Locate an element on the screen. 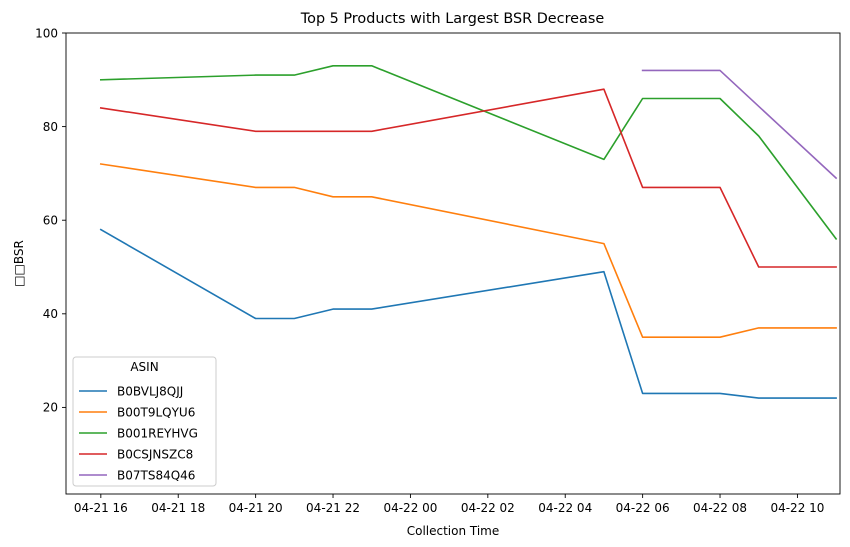 This screenshot has height=547, width=850. legend-entry: B001REYHVG is located at coordinates (157, 433).